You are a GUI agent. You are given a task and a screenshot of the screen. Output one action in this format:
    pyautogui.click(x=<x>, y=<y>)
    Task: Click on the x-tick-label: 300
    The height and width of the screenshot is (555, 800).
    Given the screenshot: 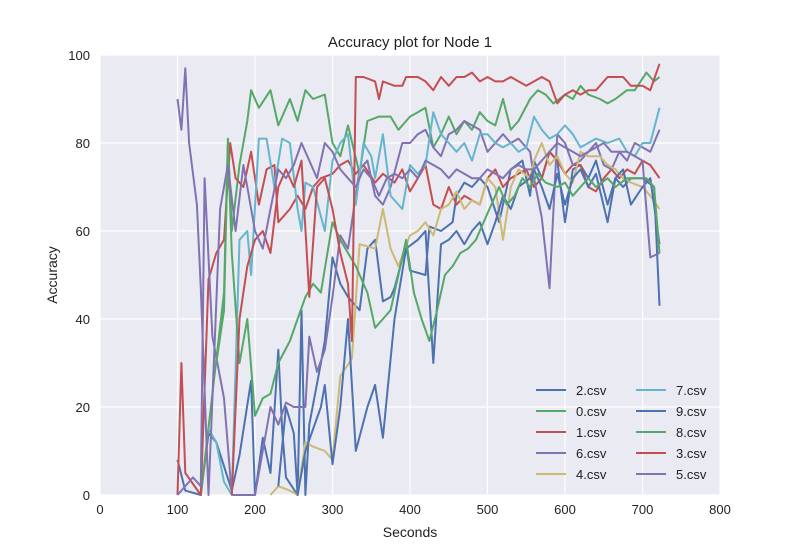 What is the action you would take?
    pyautogui.click(x=333, y=509)
    